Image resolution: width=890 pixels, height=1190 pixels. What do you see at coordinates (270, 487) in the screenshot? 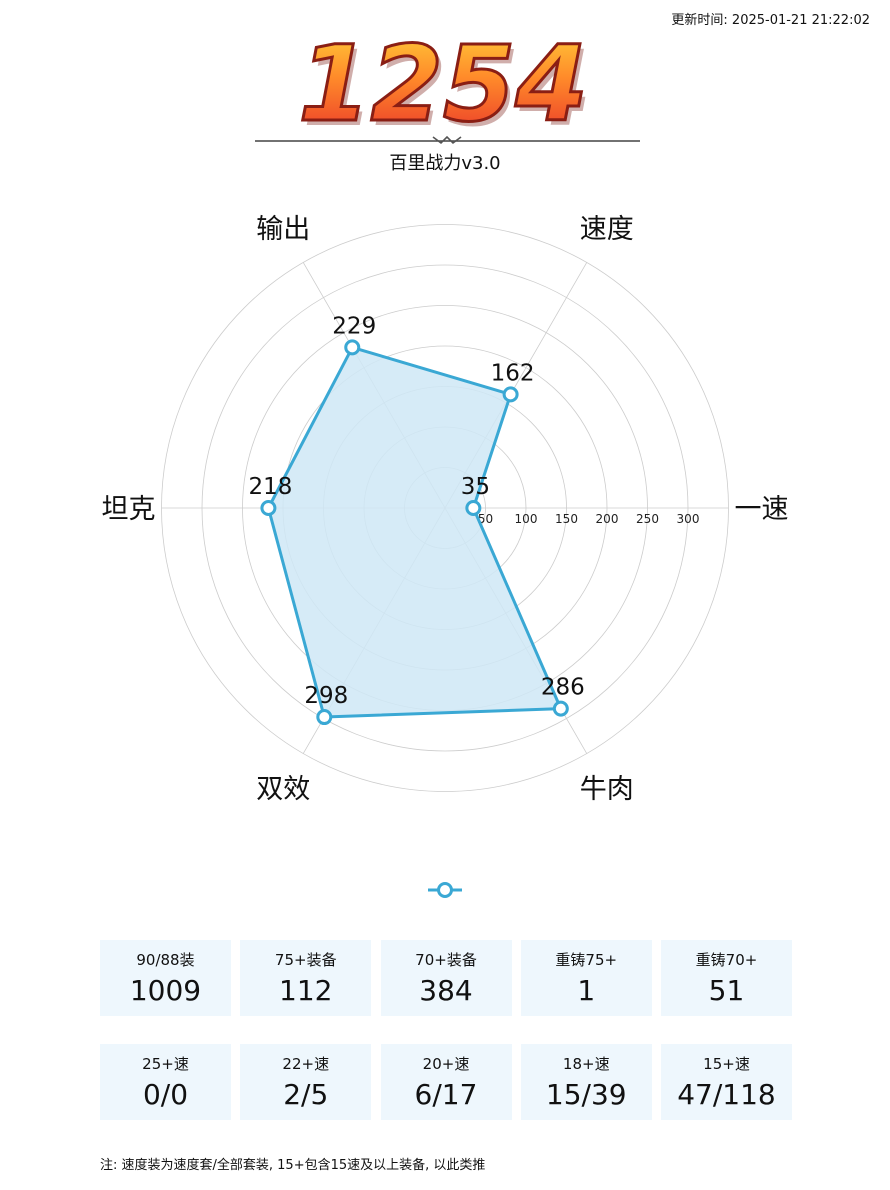
I see `radar-data-label: 218` at bounding box center [270, 487].